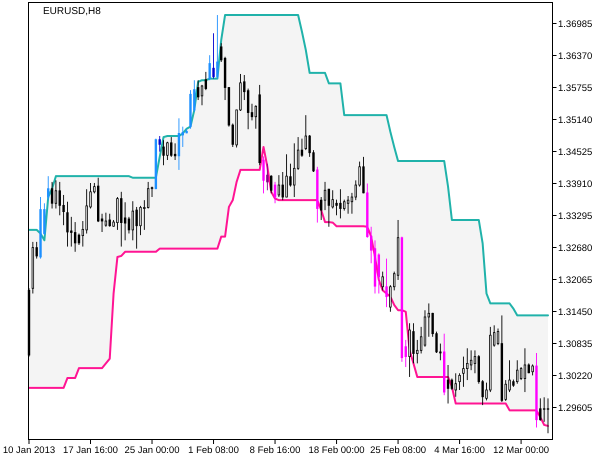  What do you see at coordinates (29, 450) in the screenshot?
I see `x-tick-label: 10 Jan 2013` at bounding box center [29, 450].